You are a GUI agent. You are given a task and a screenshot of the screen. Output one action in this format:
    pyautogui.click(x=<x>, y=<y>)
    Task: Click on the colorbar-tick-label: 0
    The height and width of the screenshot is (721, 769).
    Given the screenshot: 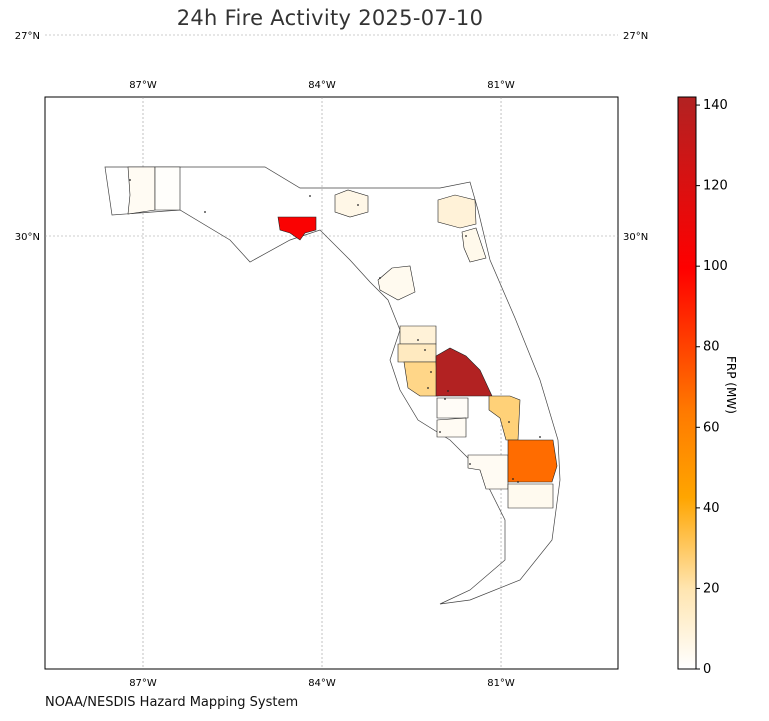 What is the action you would take?
    pyautogui.click(x=707, y=669)
    